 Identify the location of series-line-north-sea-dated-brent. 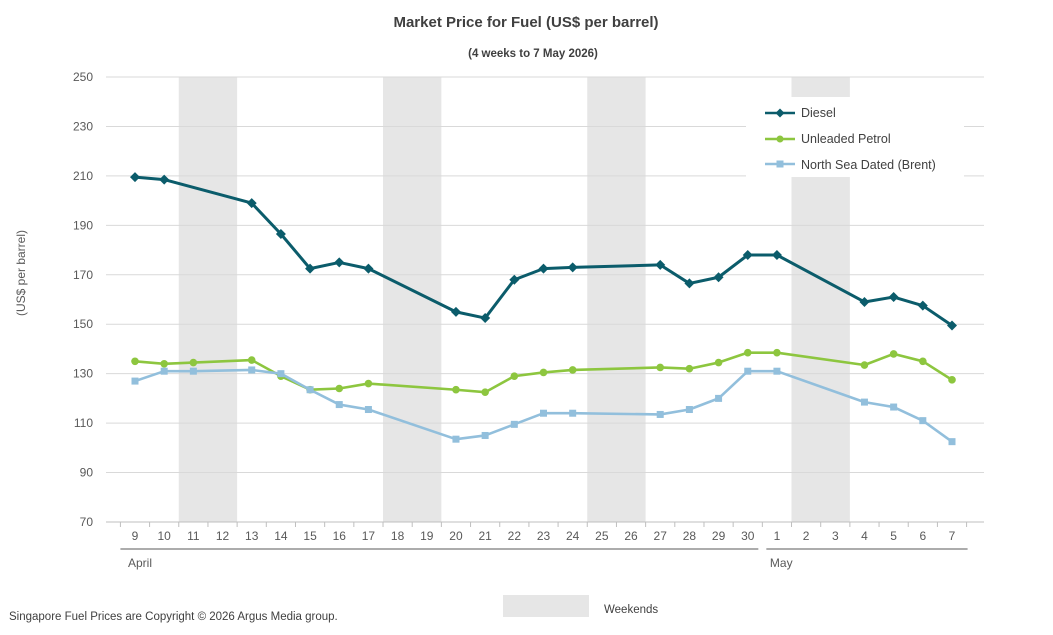
(543, 405).